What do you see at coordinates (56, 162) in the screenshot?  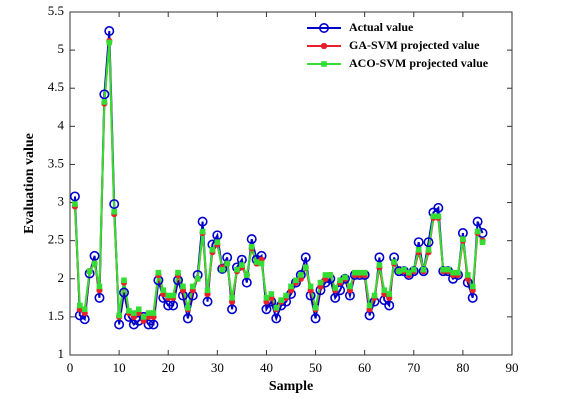 I see `y-tick-label: 3.5` at bounding box center [56, 162].